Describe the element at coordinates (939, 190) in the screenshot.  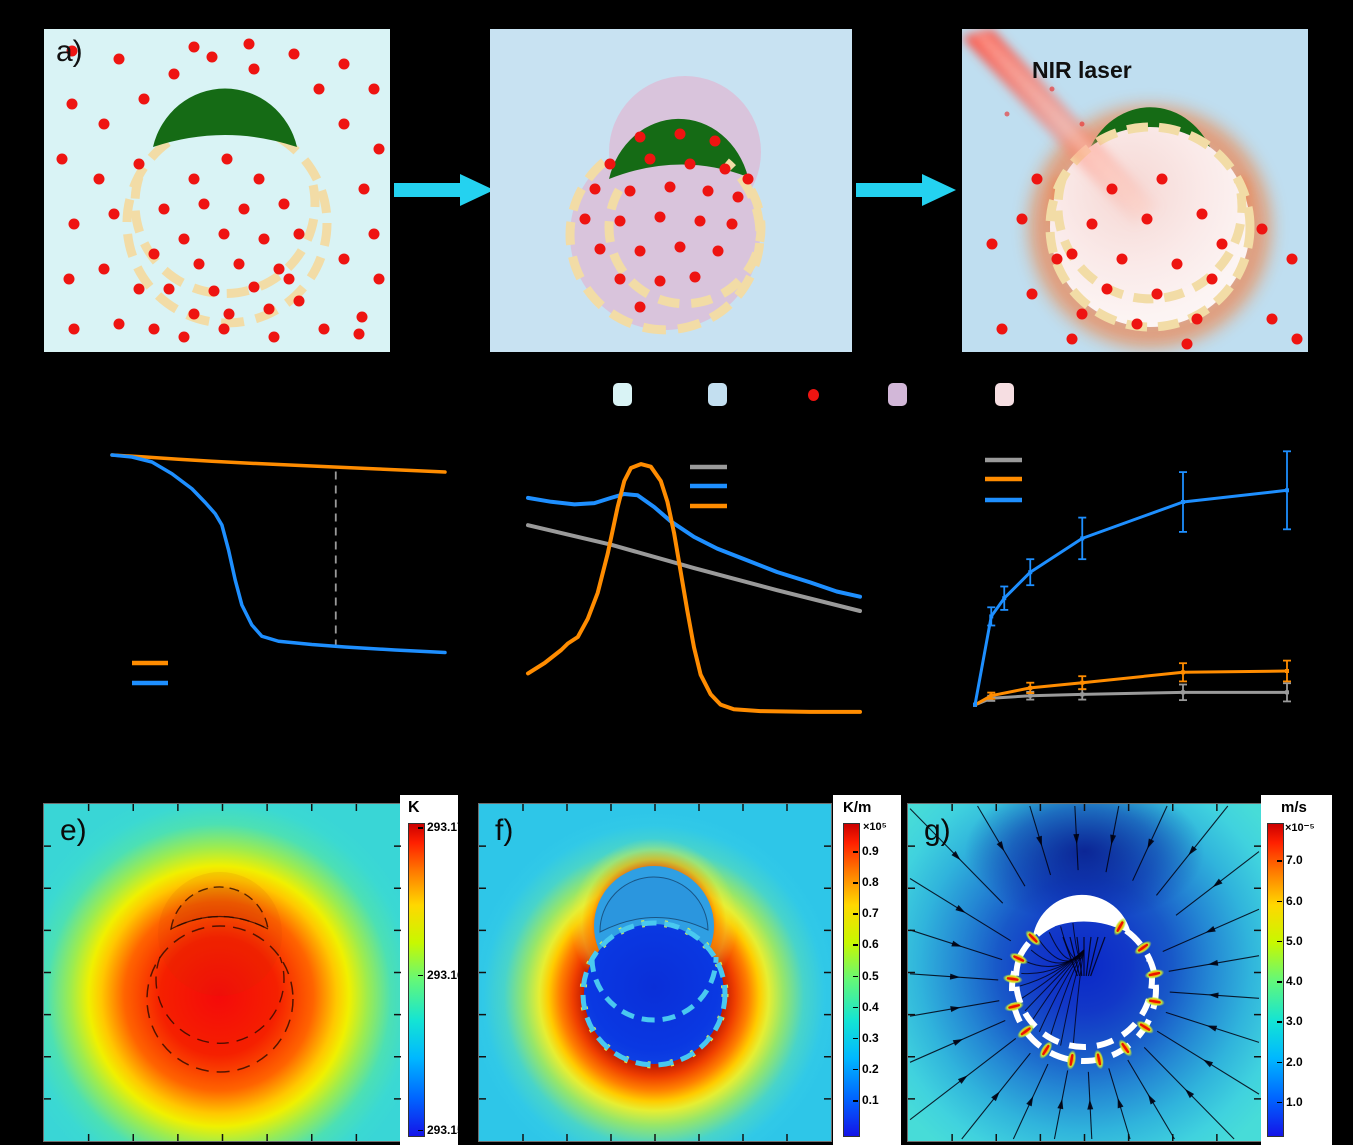
I see `arrow-head` at that location.